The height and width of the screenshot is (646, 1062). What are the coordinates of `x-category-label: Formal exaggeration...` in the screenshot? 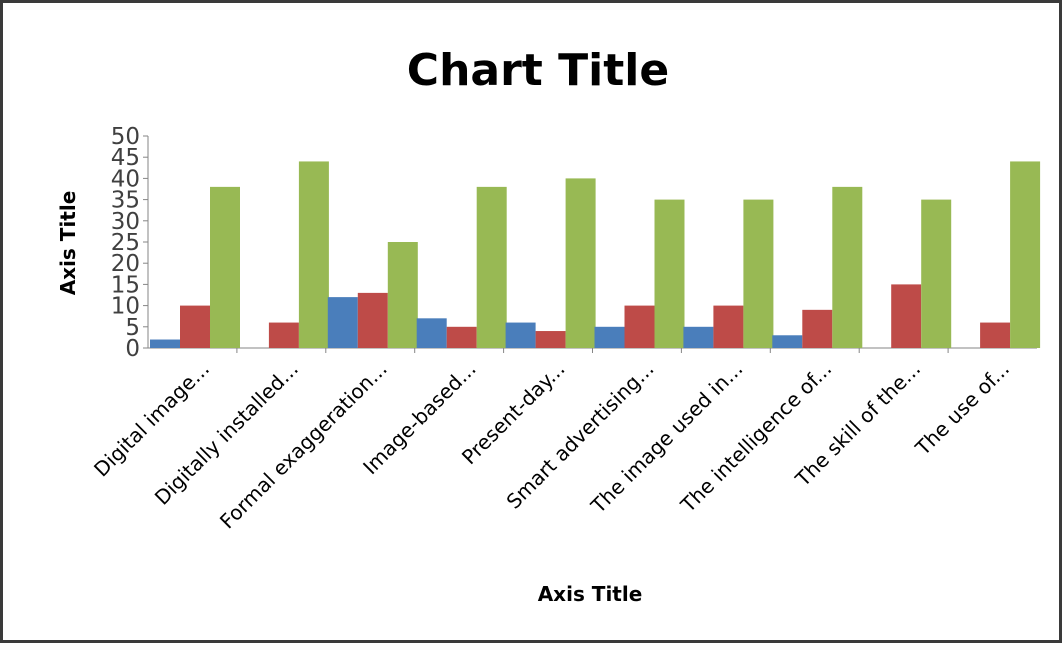 It's located at (303, 445).